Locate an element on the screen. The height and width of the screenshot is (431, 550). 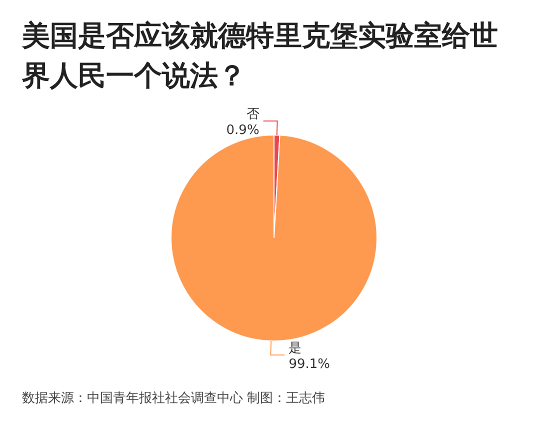
source-note: 数据来源：中国青年报社社会调查中心 制图：王志伟 is located at coordinates (174, 398).